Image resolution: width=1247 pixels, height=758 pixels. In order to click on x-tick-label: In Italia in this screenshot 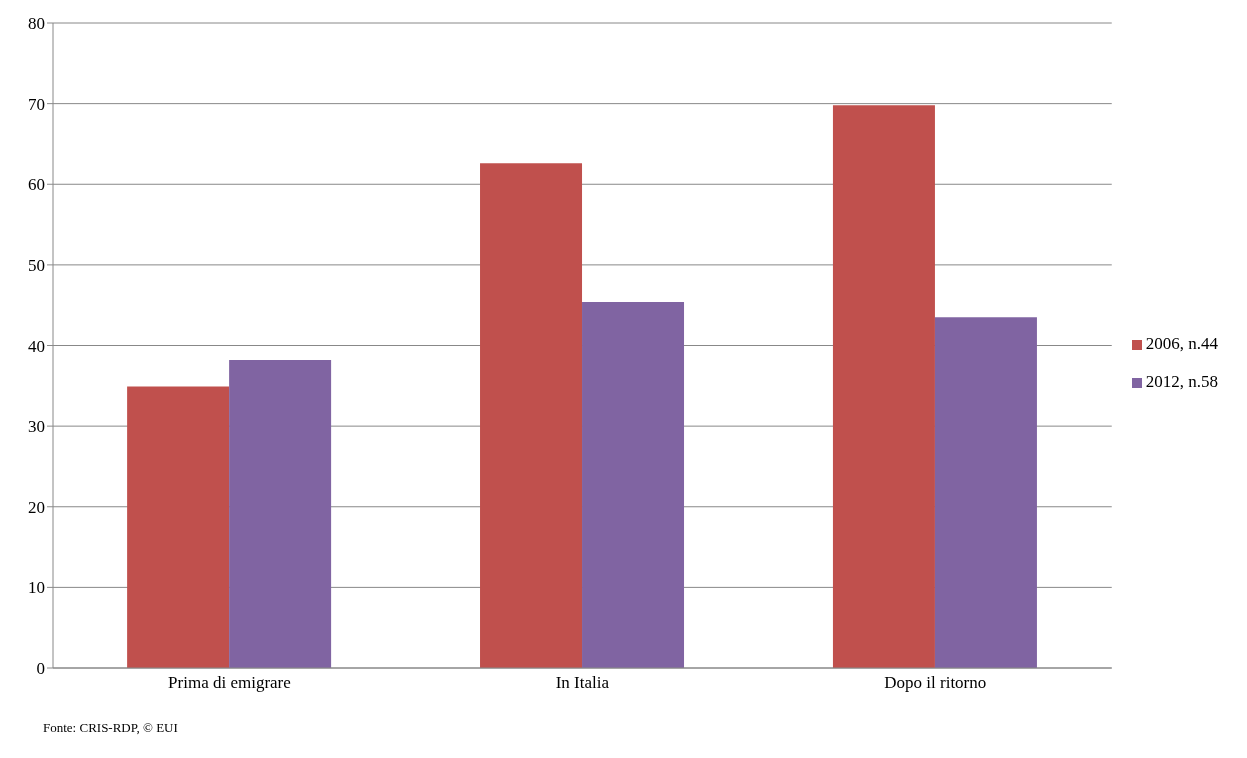, I will do `click(582, 683)`.